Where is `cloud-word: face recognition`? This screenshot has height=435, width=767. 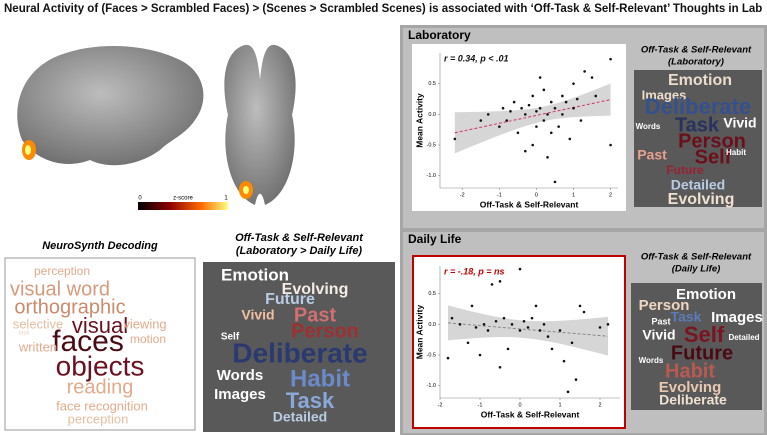 cloud-word: face recognition is located at coordinates (102, 405).